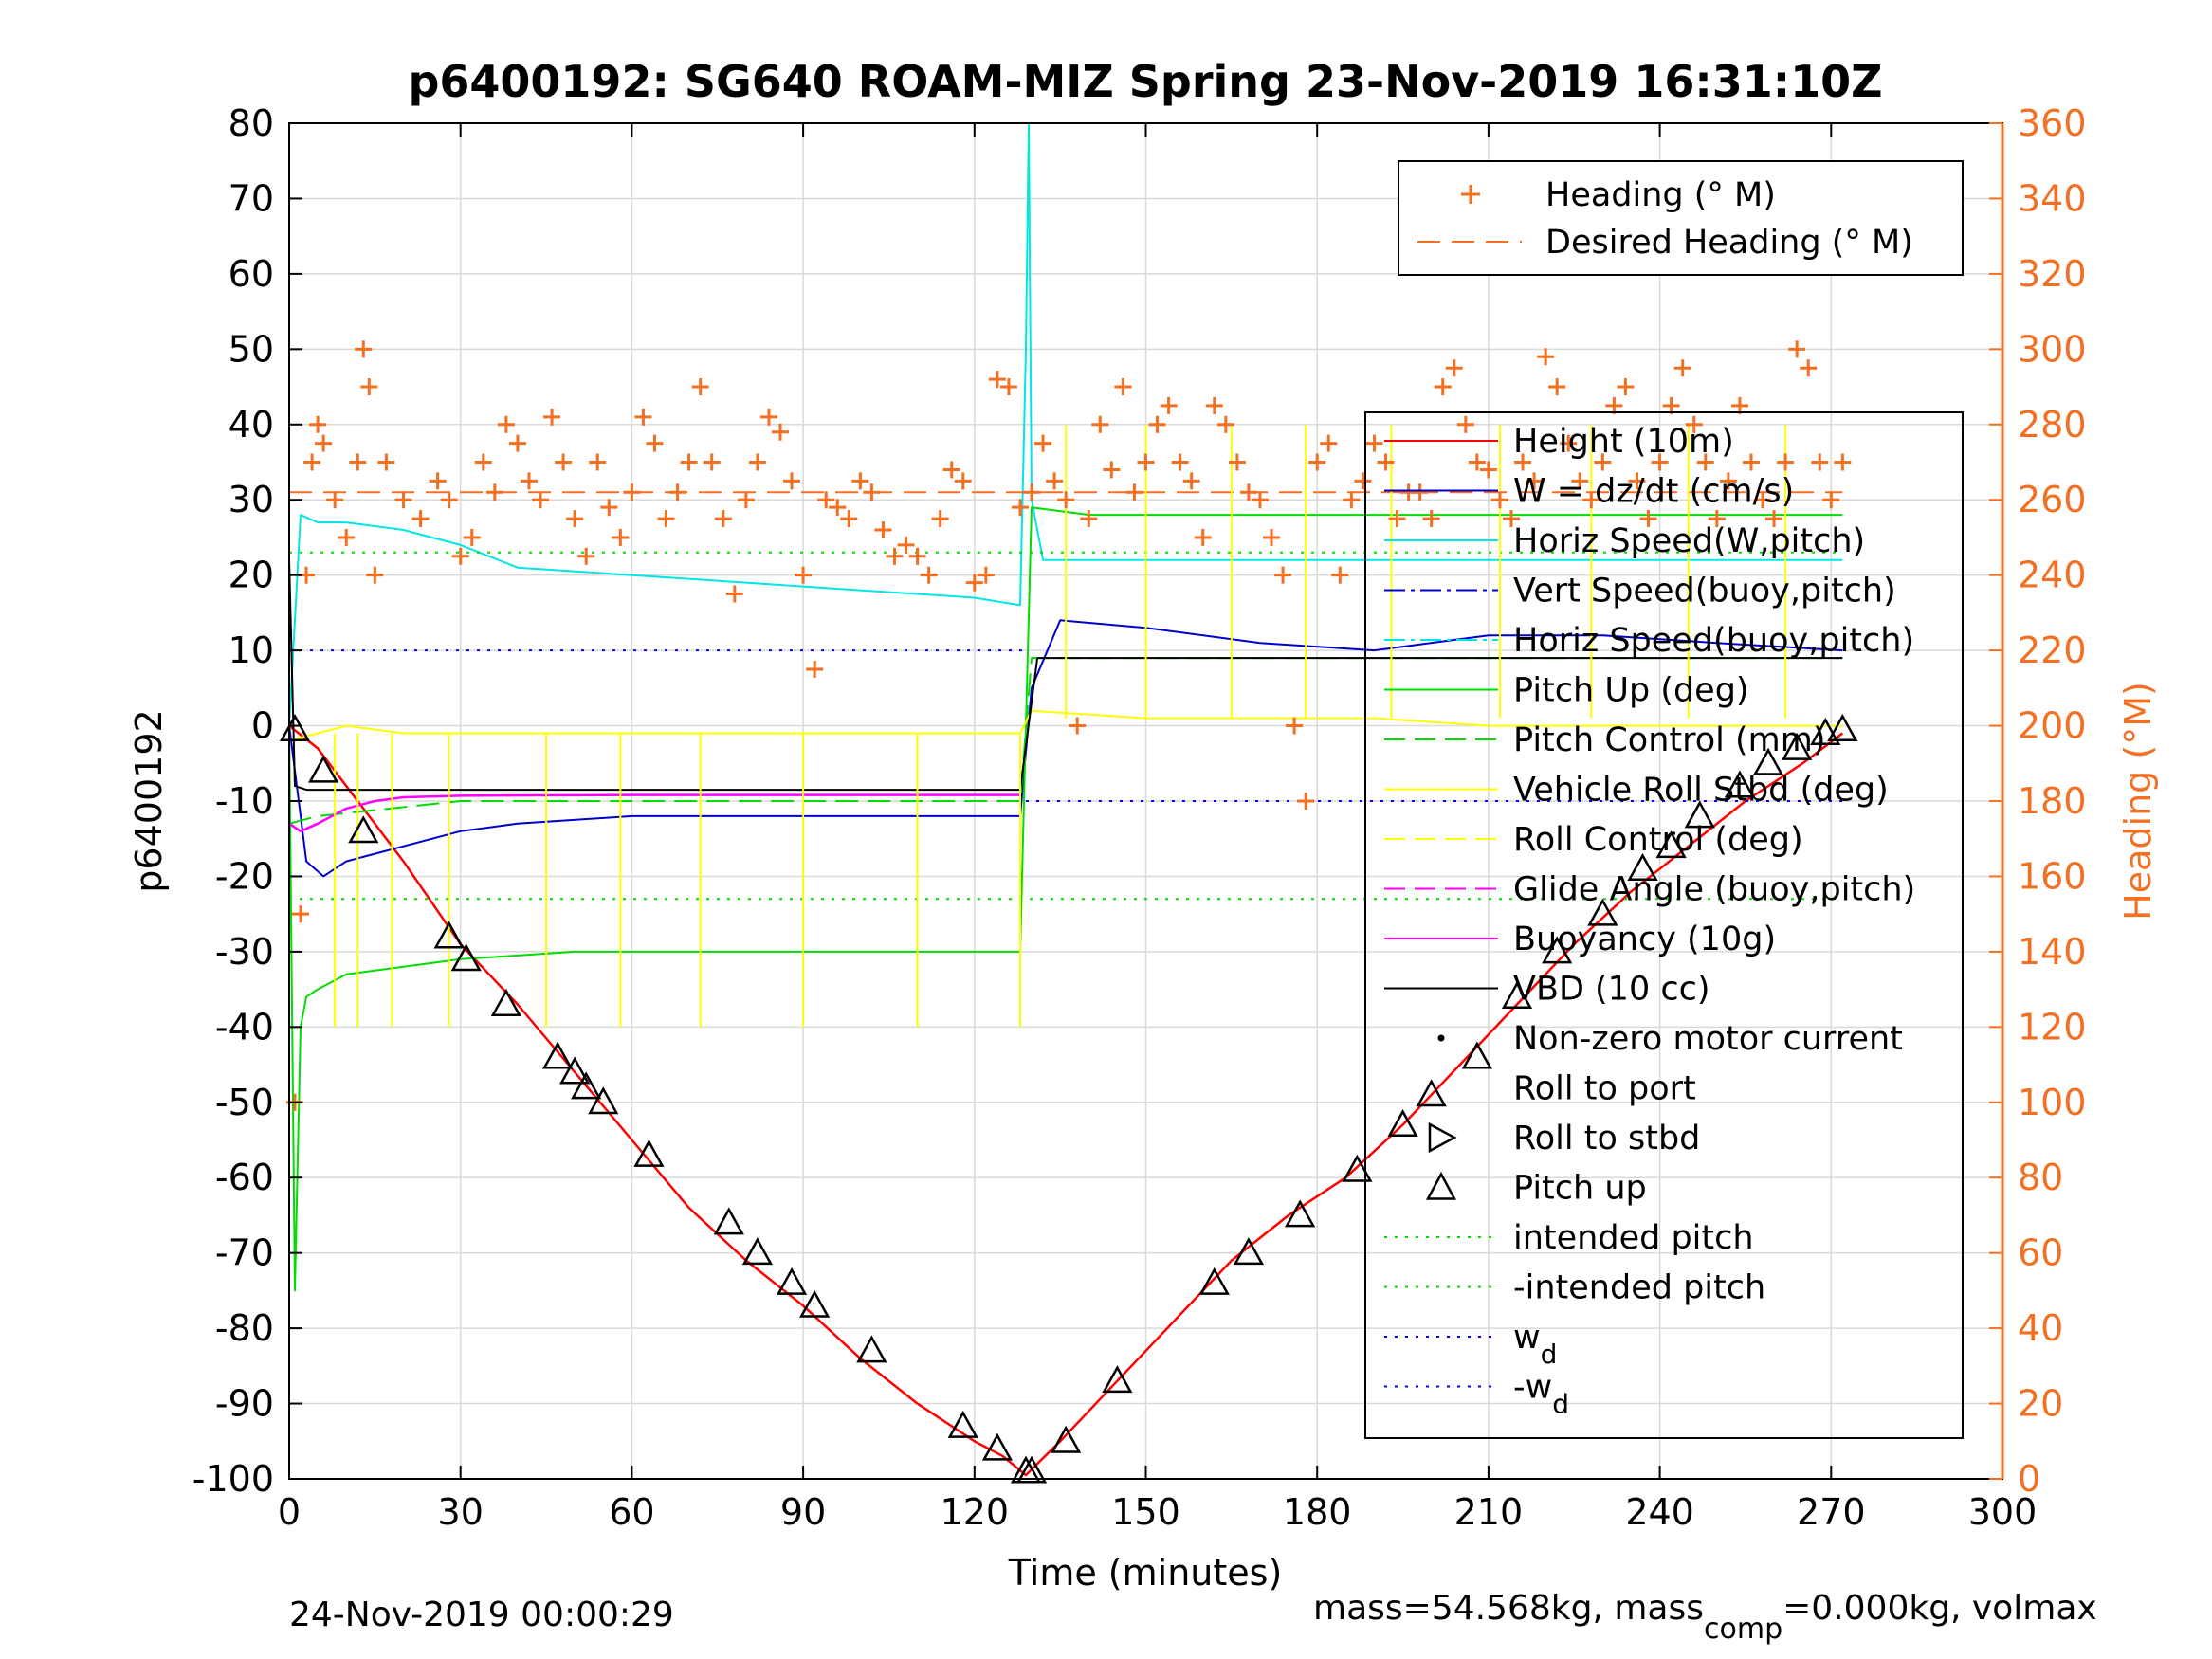 The image size is (2212, 1659). Describe the element at coordinates (1701, 791) in the screenshot. I see `legend-main-label: Vehicle Roll Stbd (deg)` at that location.